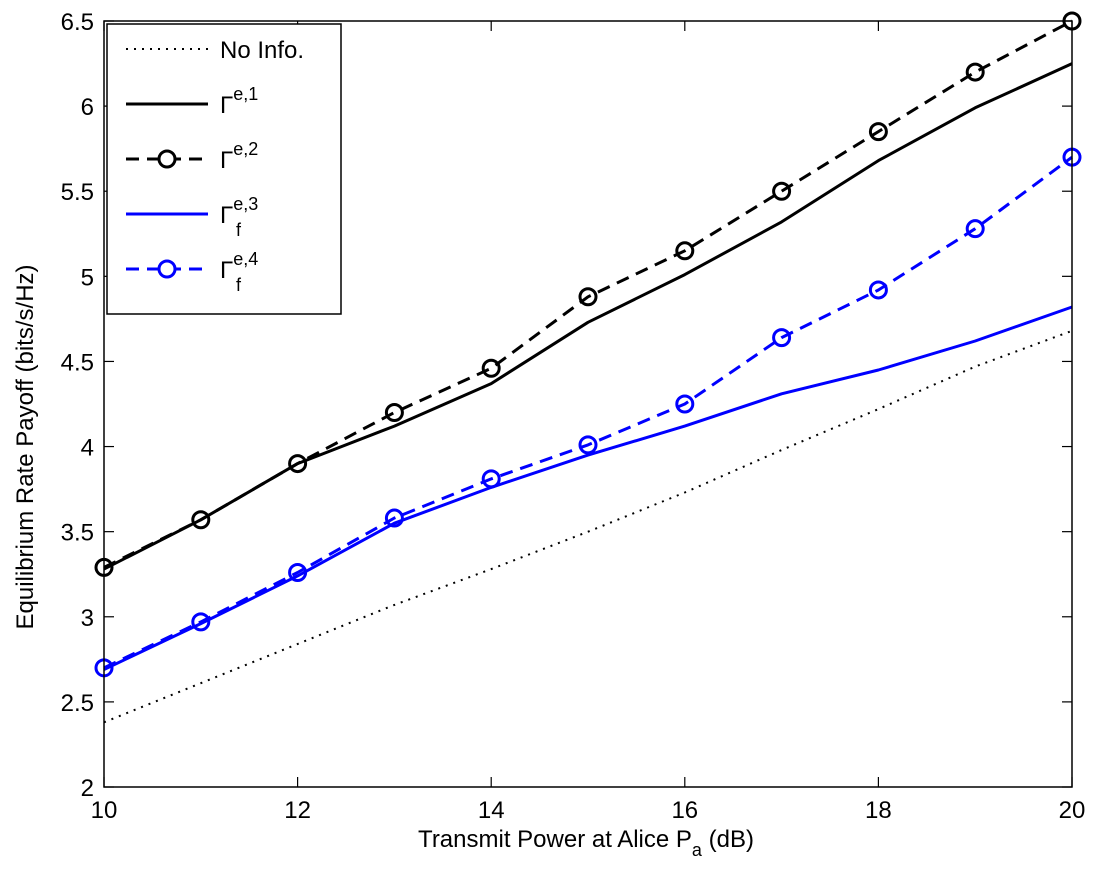 The width and height of the screenshot is (1097, 877). I want to click on x-tick-label: 18, so click(878, 810).